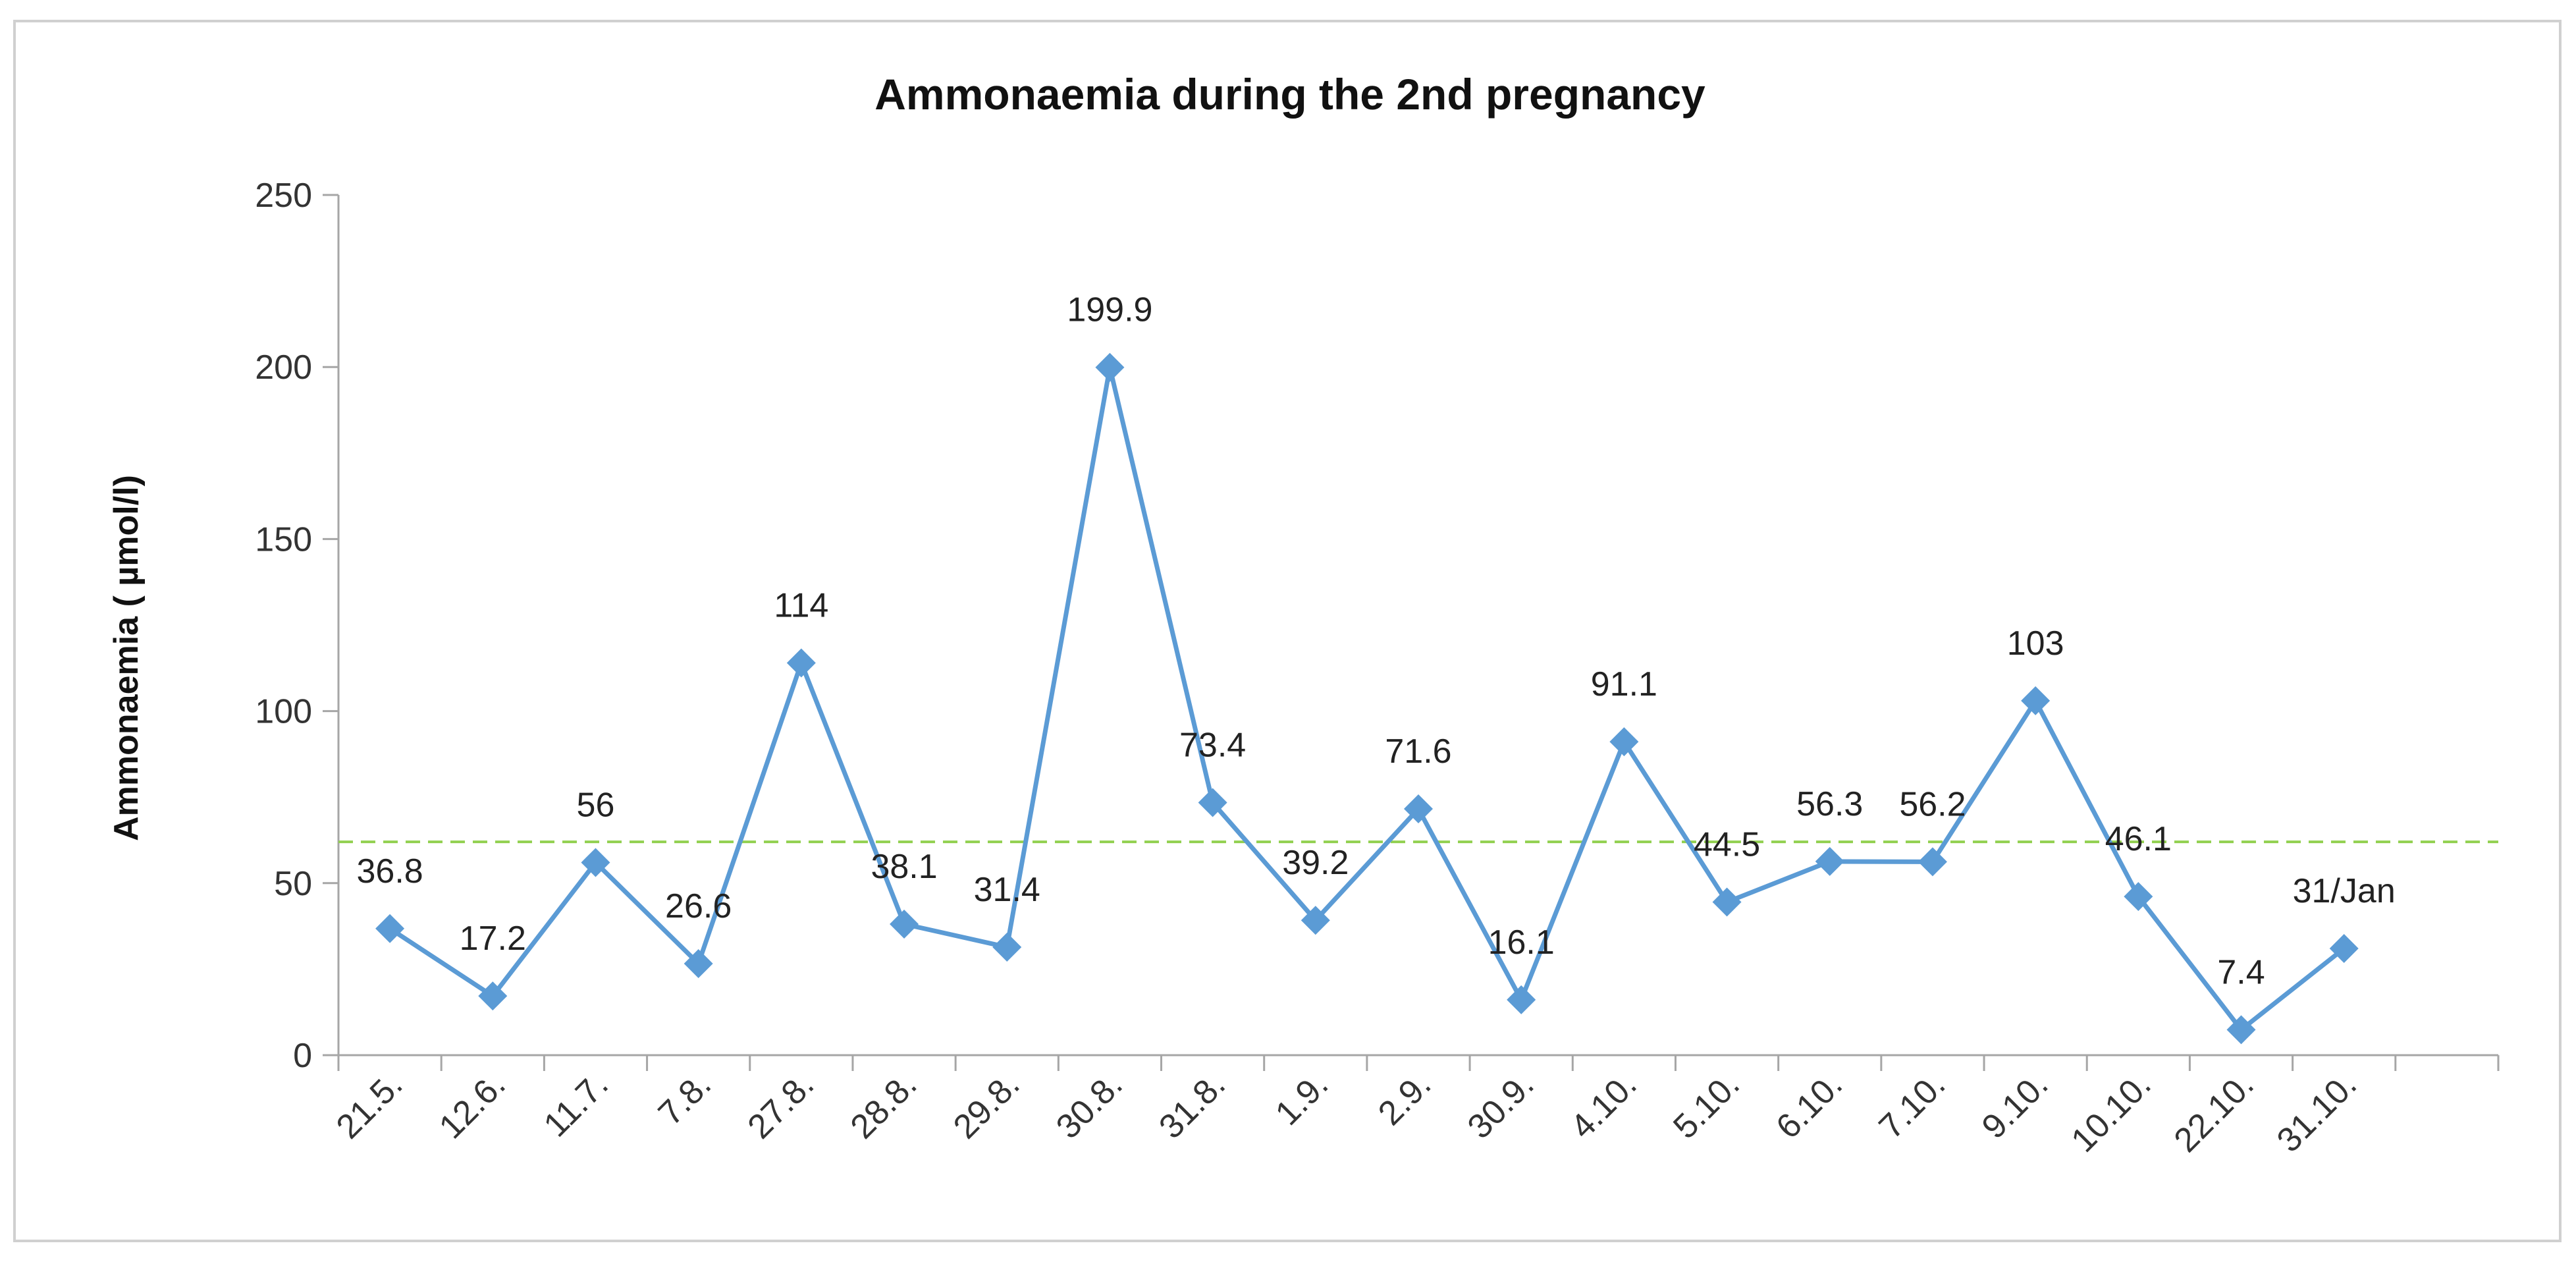  Describe the element at coordinates (986, 1105) in the screenshot. I see `x-tick-label: 29.8.` at that location.